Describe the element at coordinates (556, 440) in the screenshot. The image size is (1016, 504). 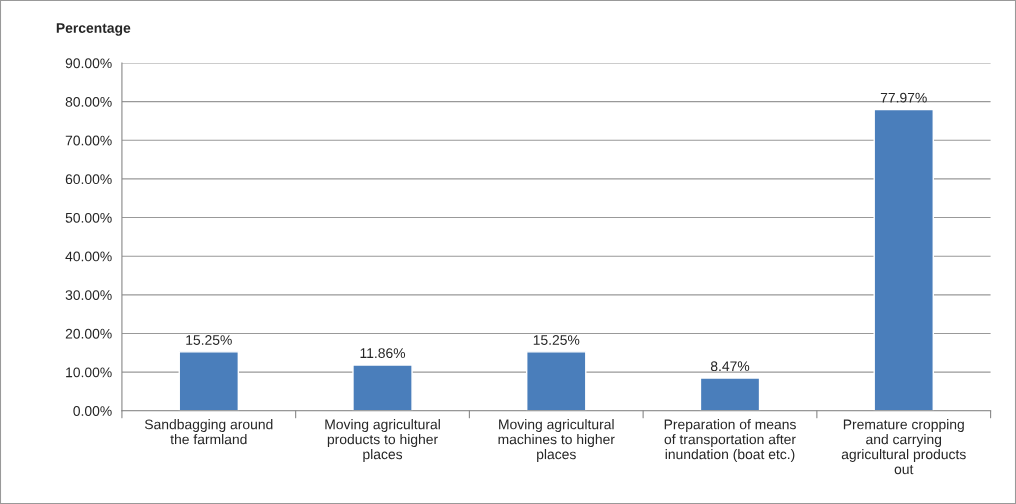
I see `x-tick-label: Moving agricultural machines to higher places` at that location.